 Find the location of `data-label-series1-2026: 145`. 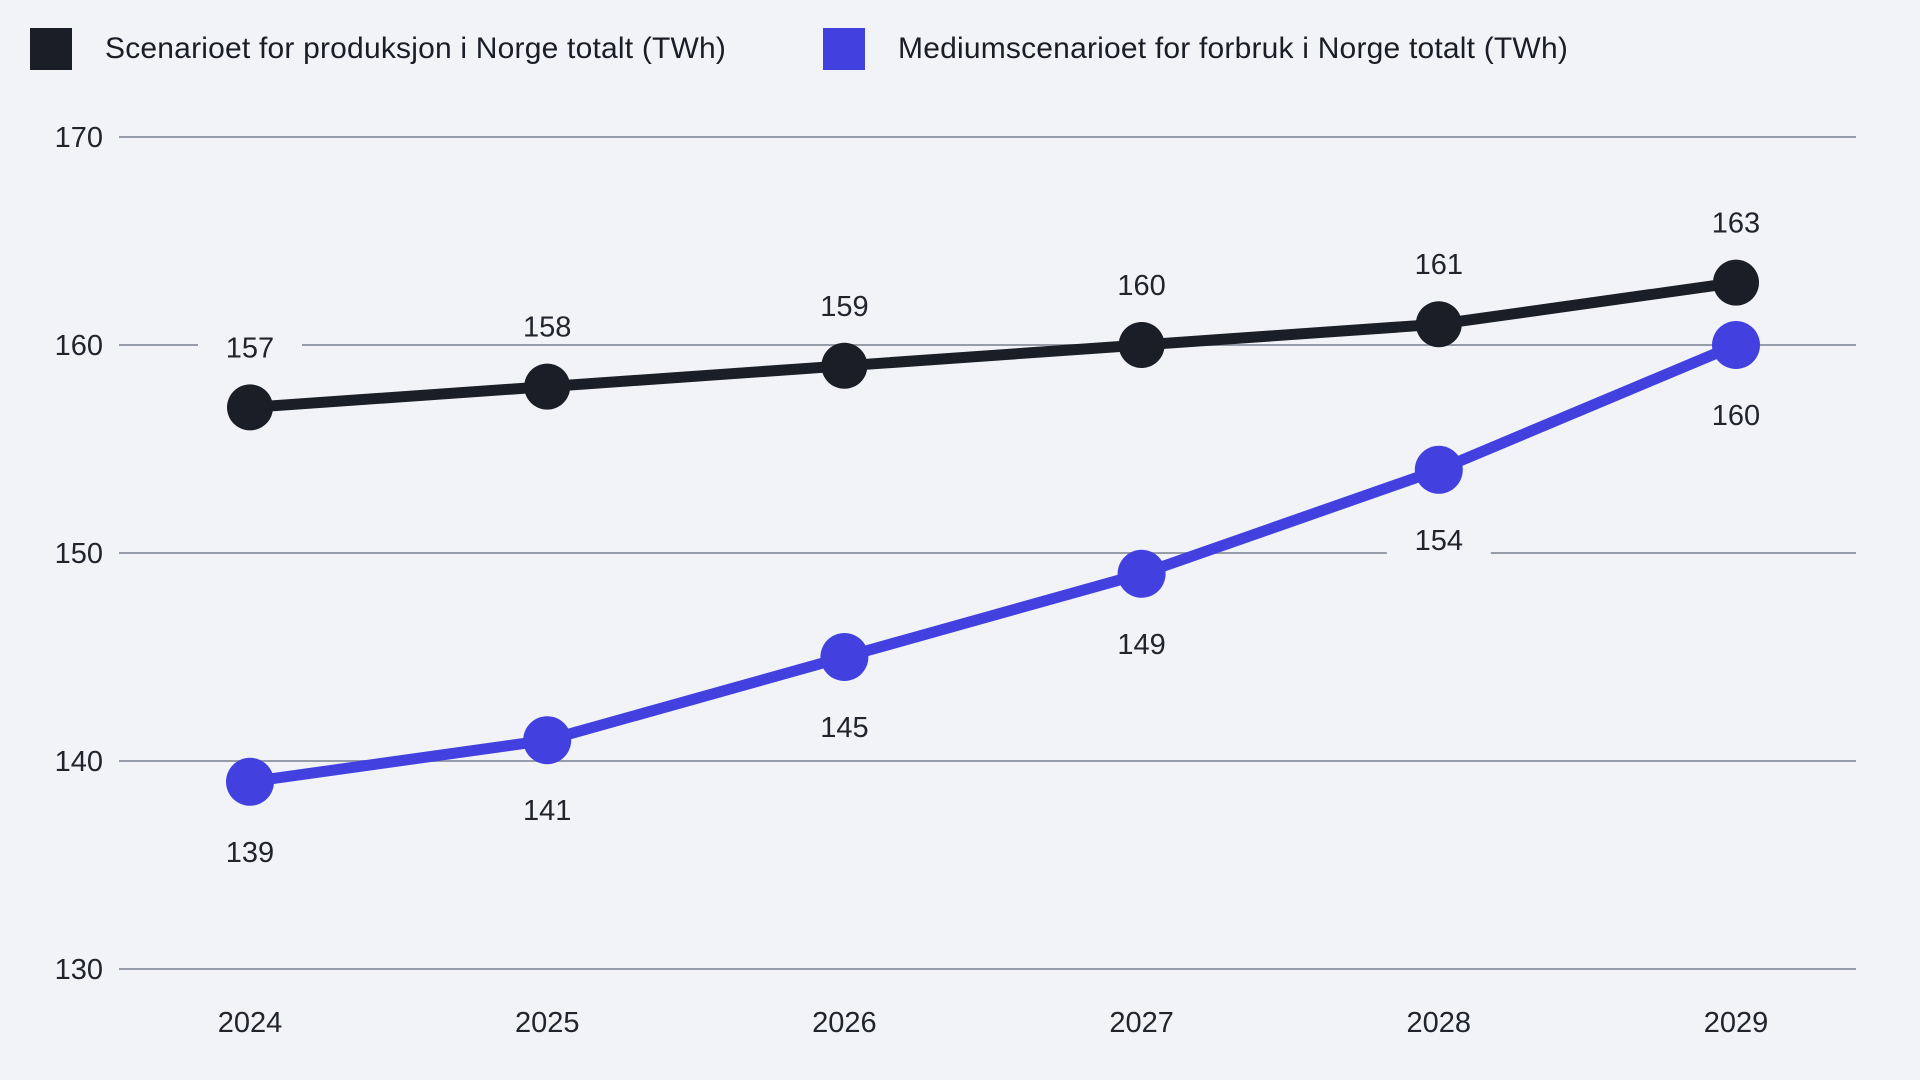

data-label-series1-2026: 145 is located at coordinates (844, 728).